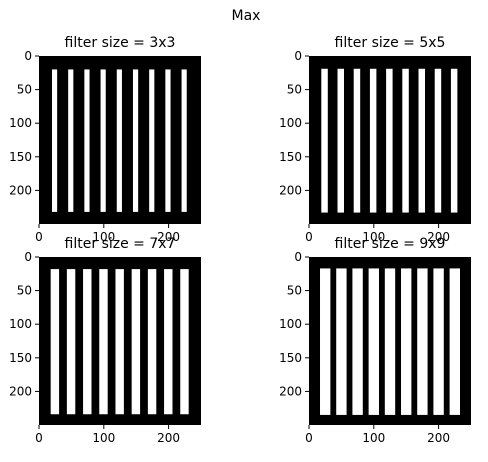 This screenshot has height=462, width=488. What do you see at coordinates (120, 43) in the screenshot?
I see `subplot-title: filter size = 3x3` at bounding box center [120, 43].